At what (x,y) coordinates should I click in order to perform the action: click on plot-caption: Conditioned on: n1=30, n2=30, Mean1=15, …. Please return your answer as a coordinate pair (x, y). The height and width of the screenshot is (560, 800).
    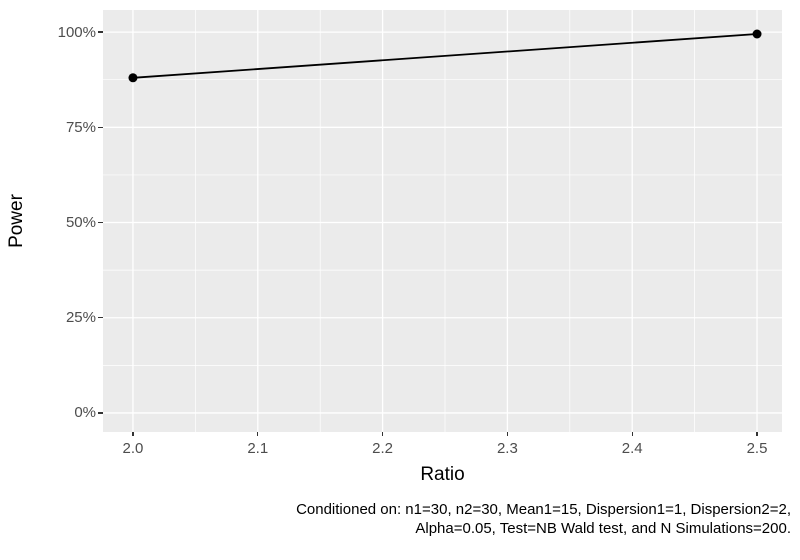
    Looking at the image, I should click on (543, 519).